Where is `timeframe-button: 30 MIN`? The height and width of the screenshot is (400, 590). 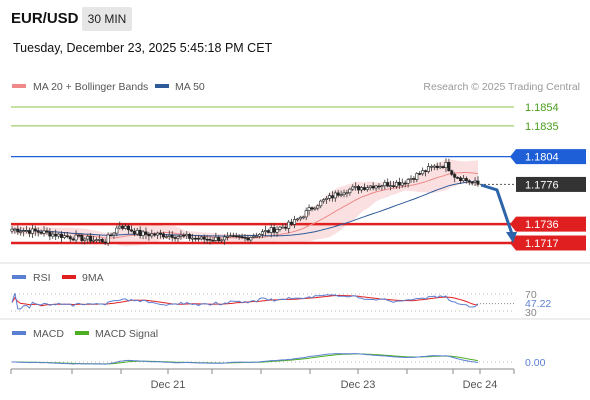
timeframe-button: 30 MIN is located at coordinates (107, 19).